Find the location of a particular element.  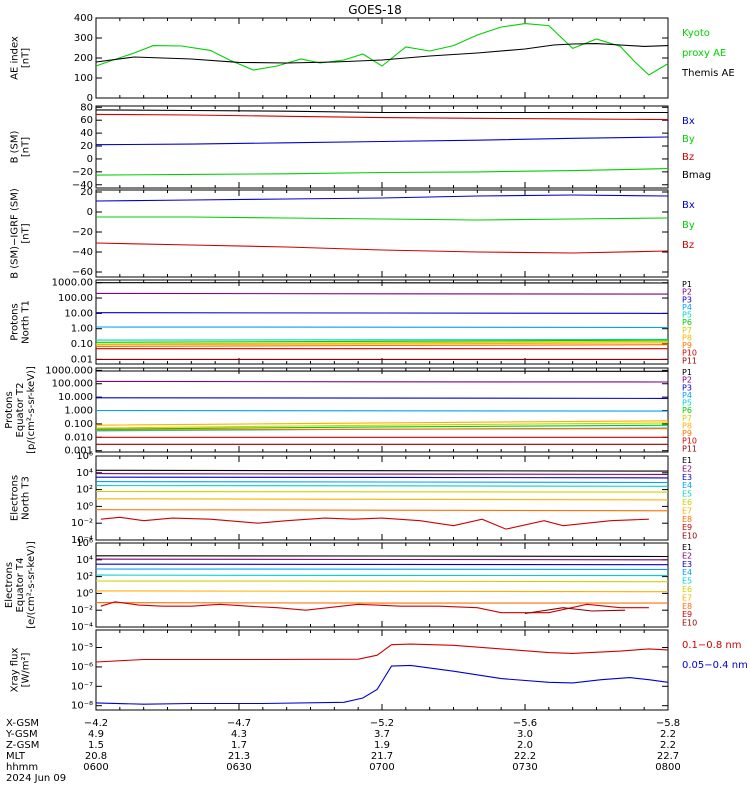

panel-frame-xray is located at coordinates (382, 670).